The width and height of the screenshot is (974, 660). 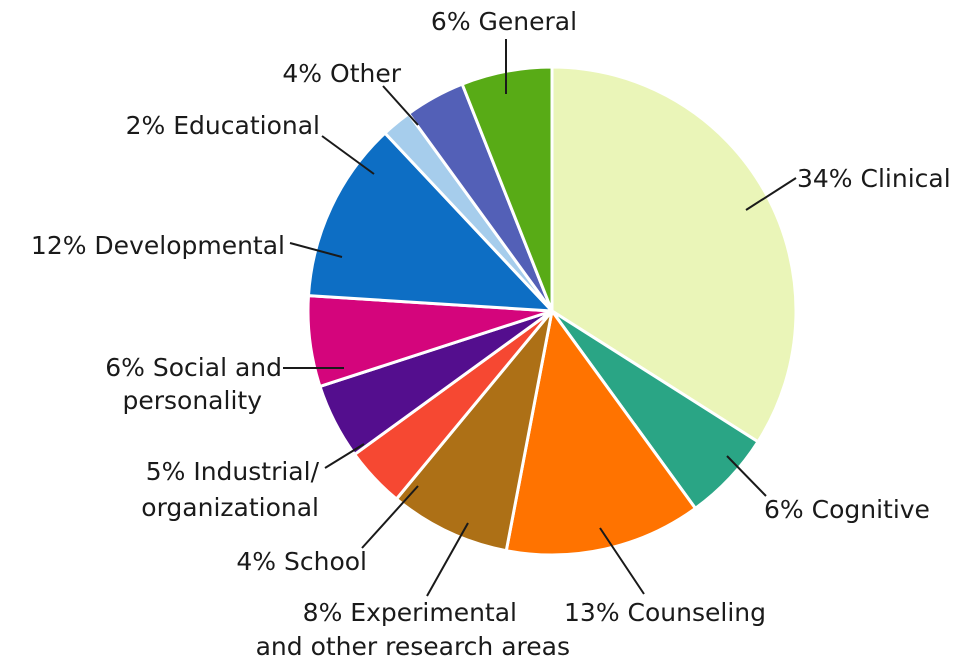 What do you see at coordinates (233, 471) in the screenshot?
I see `label-industrial-line1: 5% Industrial/` at bounding box center [233, 471].